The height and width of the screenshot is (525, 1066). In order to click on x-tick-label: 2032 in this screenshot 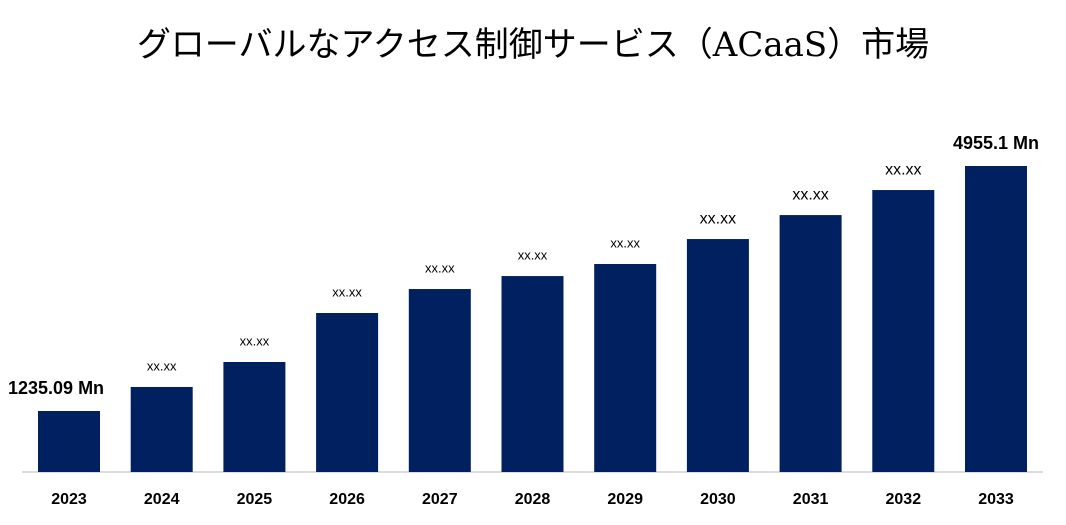, I will do `click(904, 499)`.